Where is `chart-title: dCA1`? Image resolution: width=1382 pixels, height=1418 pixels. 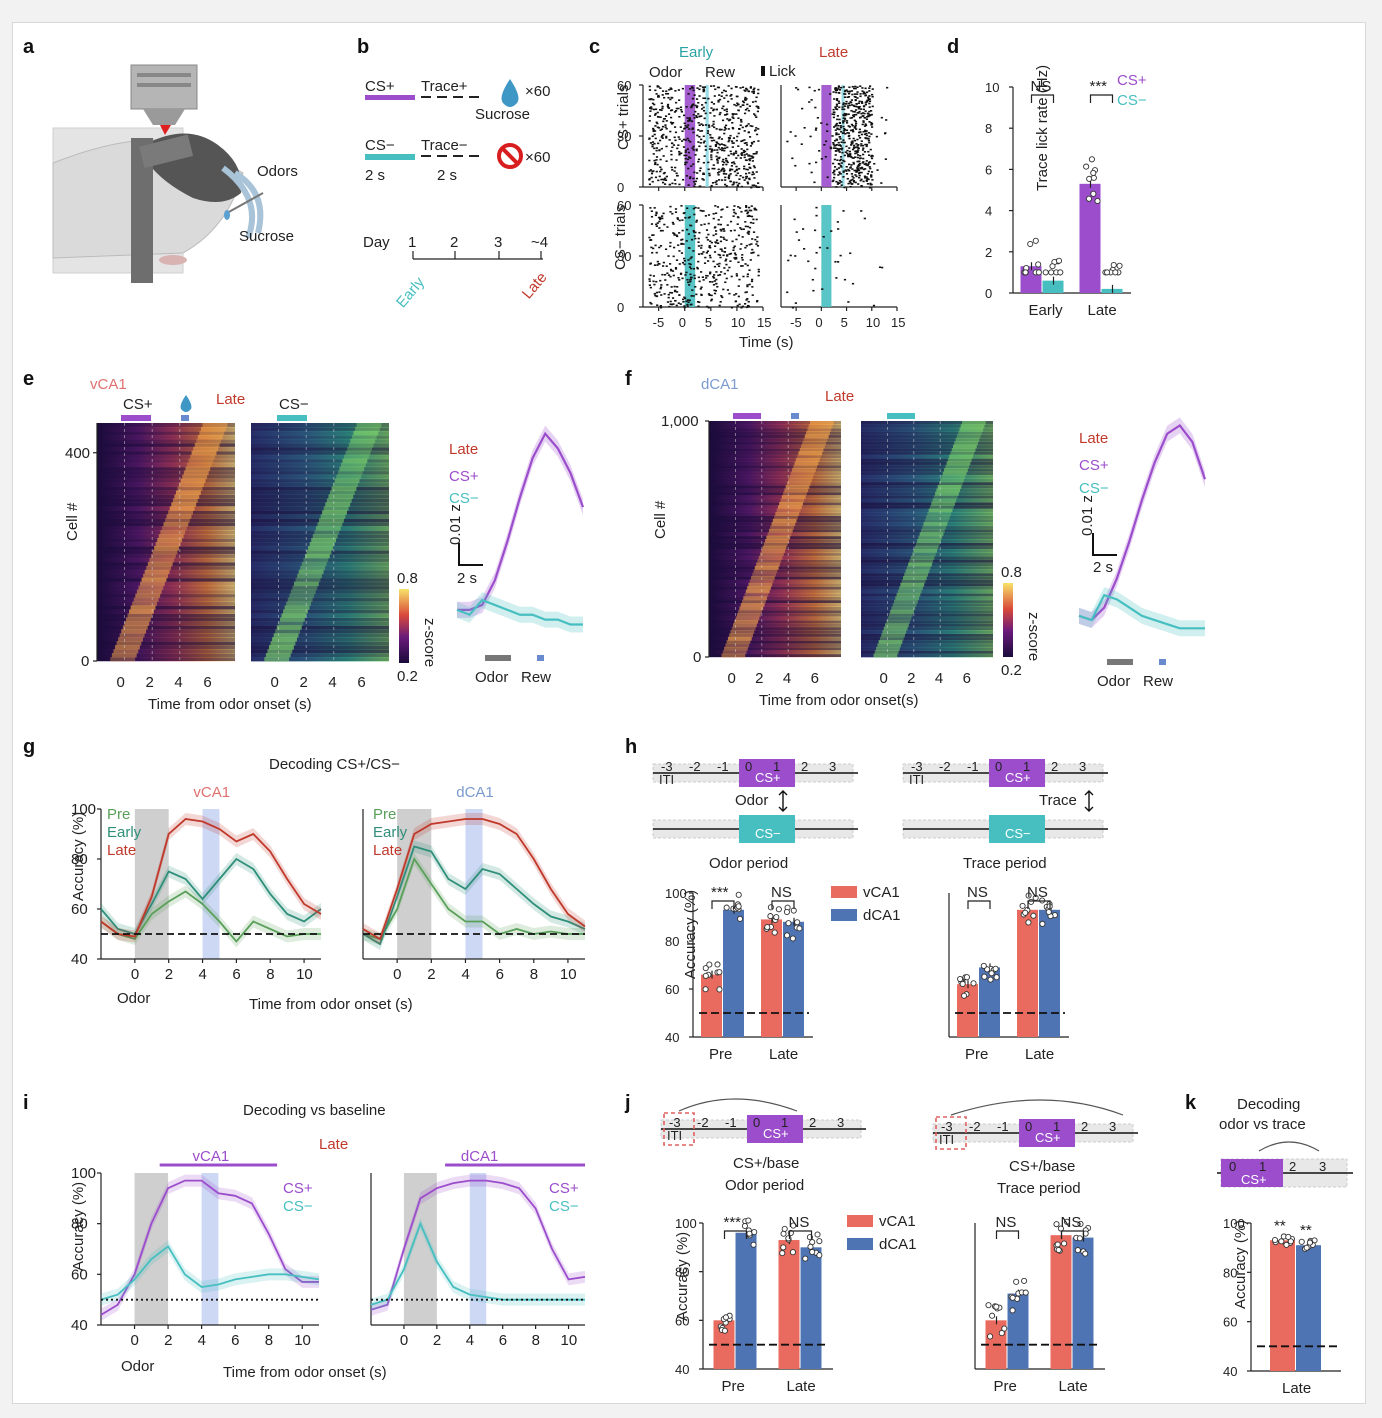
chart-title: dCA1 is located at coordinates (475, 792).